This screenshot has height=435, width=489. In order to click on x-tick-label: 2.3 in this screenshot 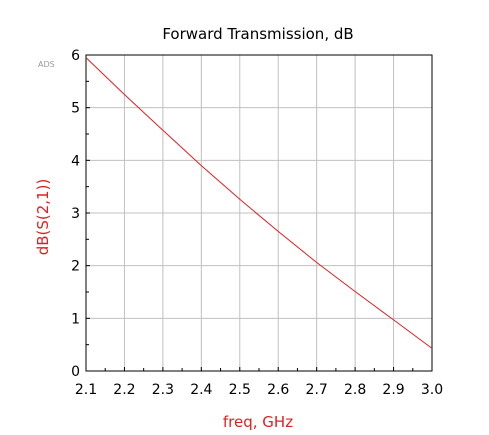, I will do `click(163, 390)`.